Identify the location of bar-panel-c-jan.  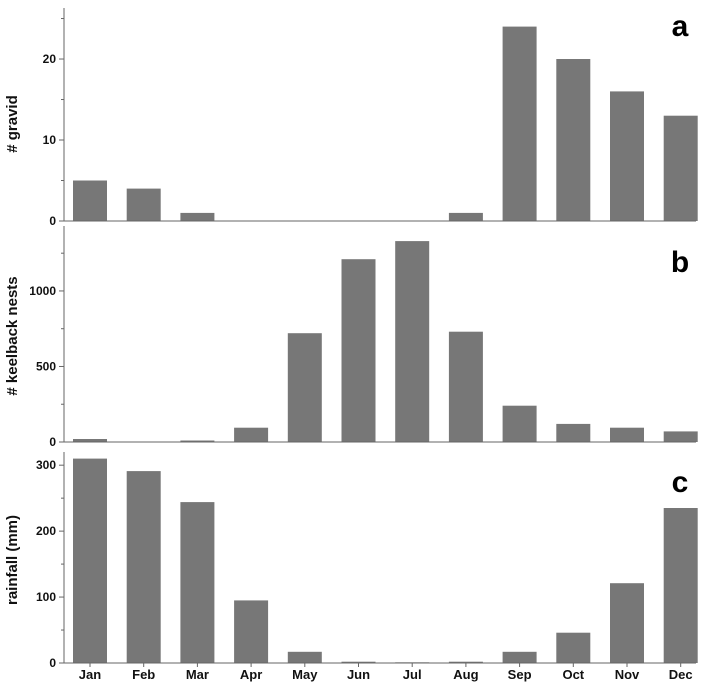
(90, 560).